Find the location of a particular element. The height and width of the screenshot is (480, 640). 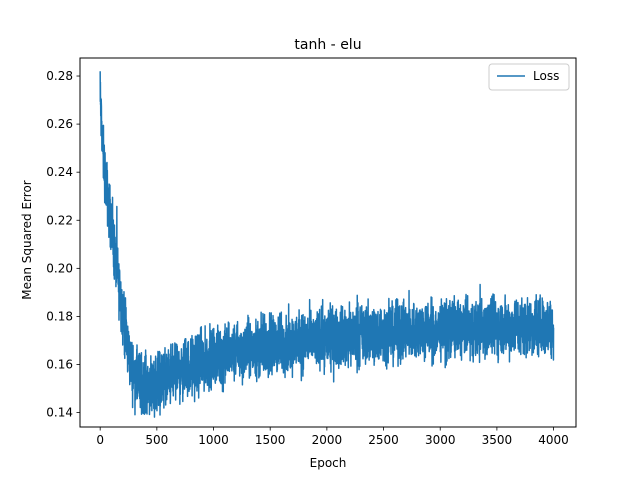

x-tick-label: 0 is located at coordinates (100, 440).